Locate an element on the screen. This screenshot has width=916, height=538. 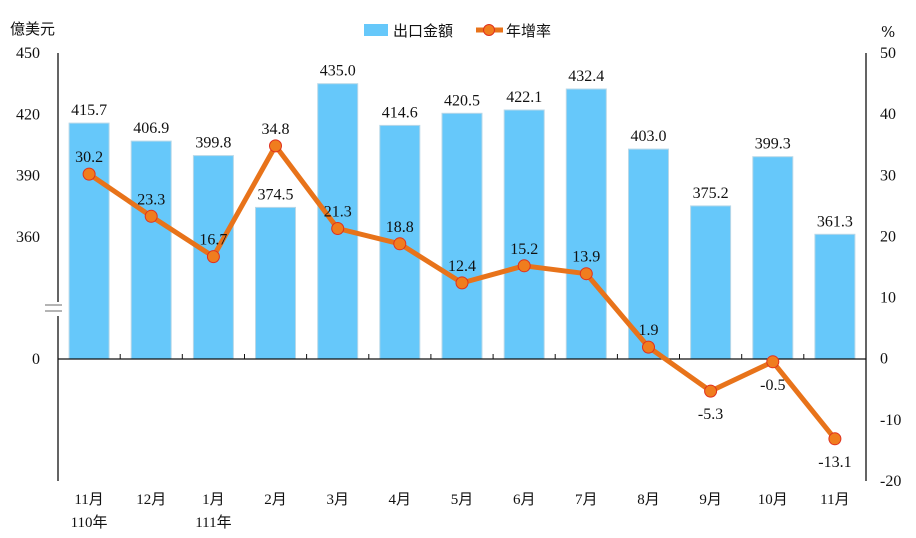
growth-rate-label: 1.9 is located at coordinates (649, 330).